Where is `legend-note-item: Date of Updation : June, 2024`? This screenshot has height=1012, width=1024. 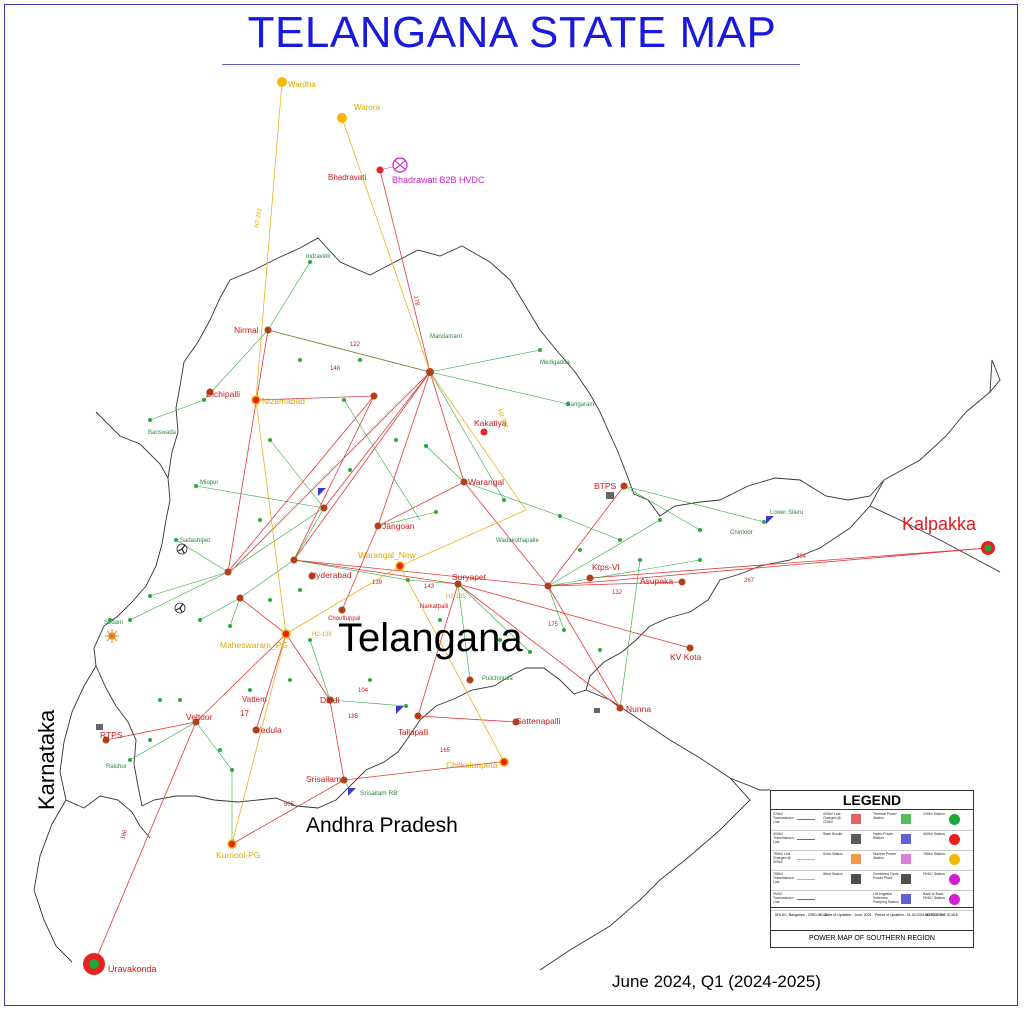
legend-note-item: Date of Updation : June, 2024 is located at coordinates (848, 915).